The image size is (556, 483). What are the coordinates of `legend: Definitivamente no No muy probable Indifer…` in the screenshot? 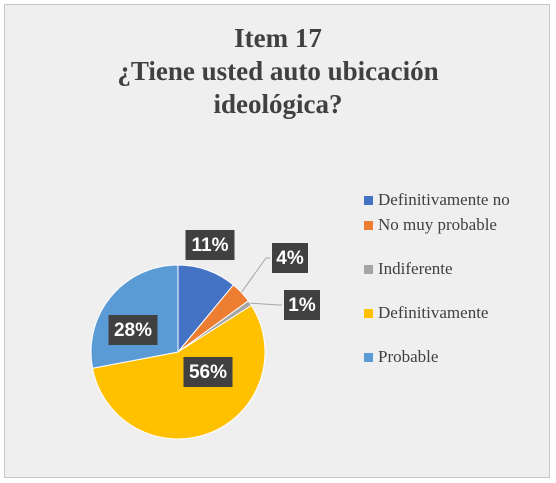 It's located at (451, 290).